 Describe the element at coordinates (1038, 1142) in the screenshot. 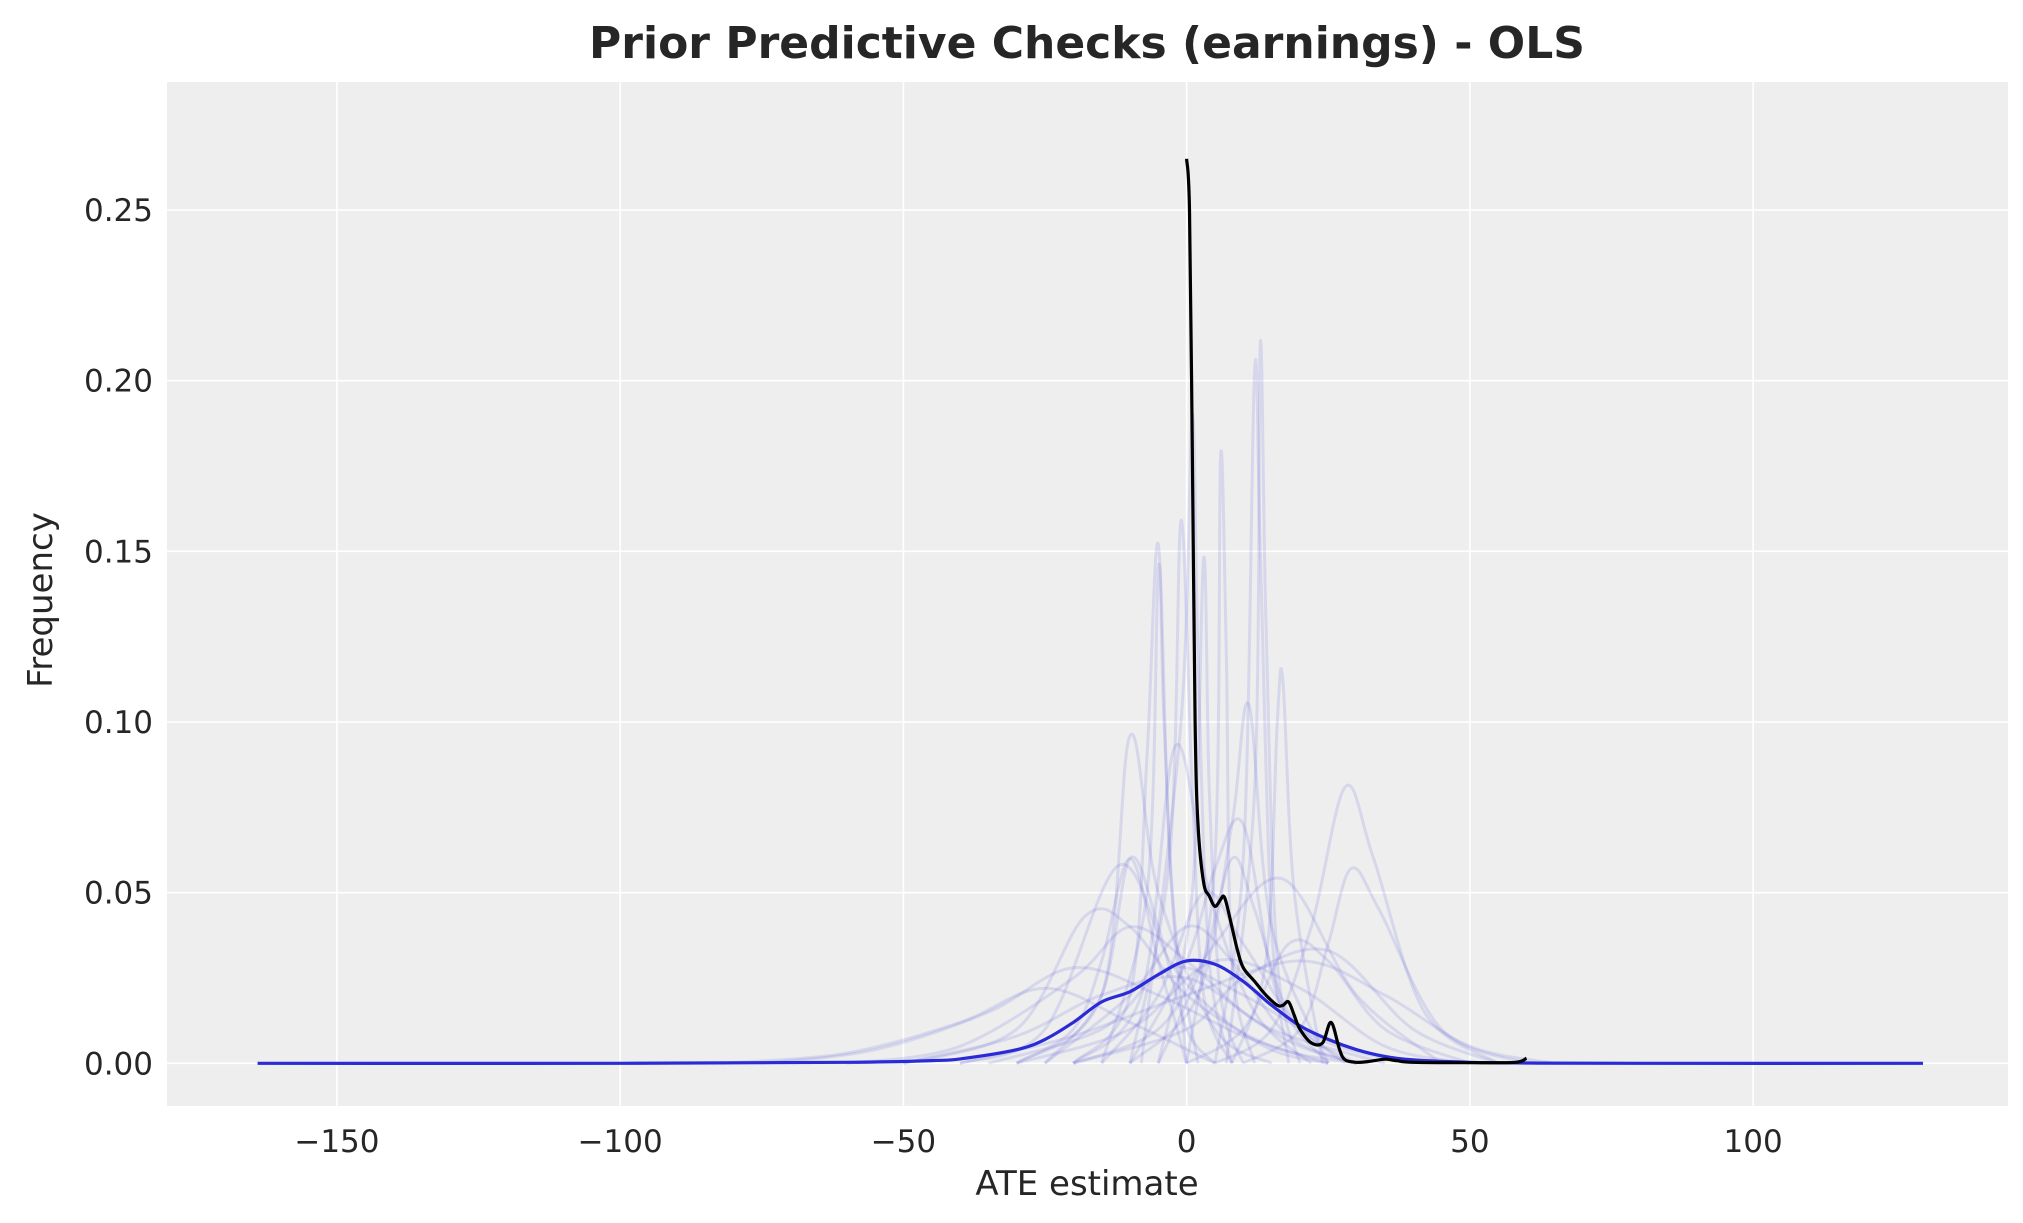

I see `x-tick-labels: −150 −100 −50 0 50 100` at that location.